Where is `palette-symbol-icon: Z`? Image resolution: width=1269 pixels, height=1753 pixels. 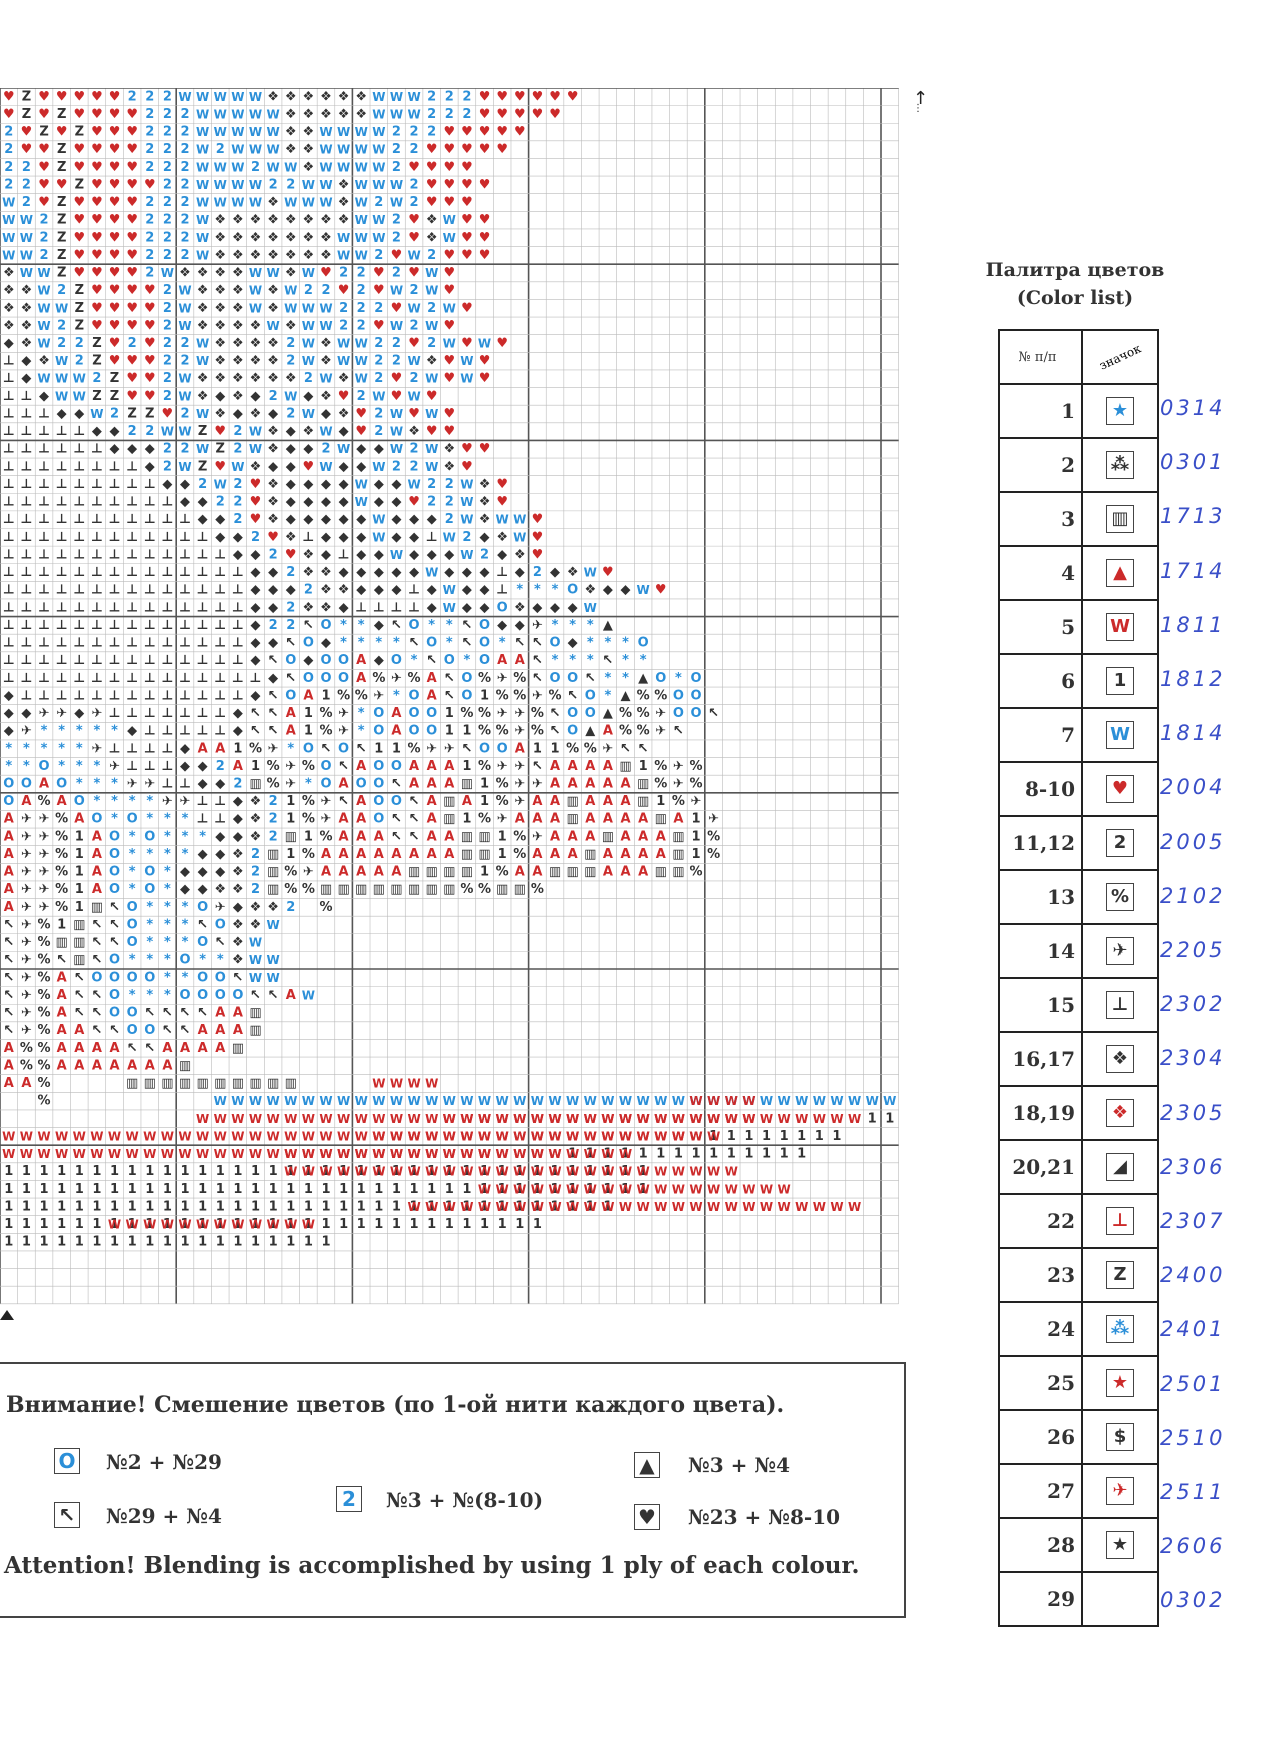 palette-symbol-icon: Z is located at coordinates (1120, 1275).